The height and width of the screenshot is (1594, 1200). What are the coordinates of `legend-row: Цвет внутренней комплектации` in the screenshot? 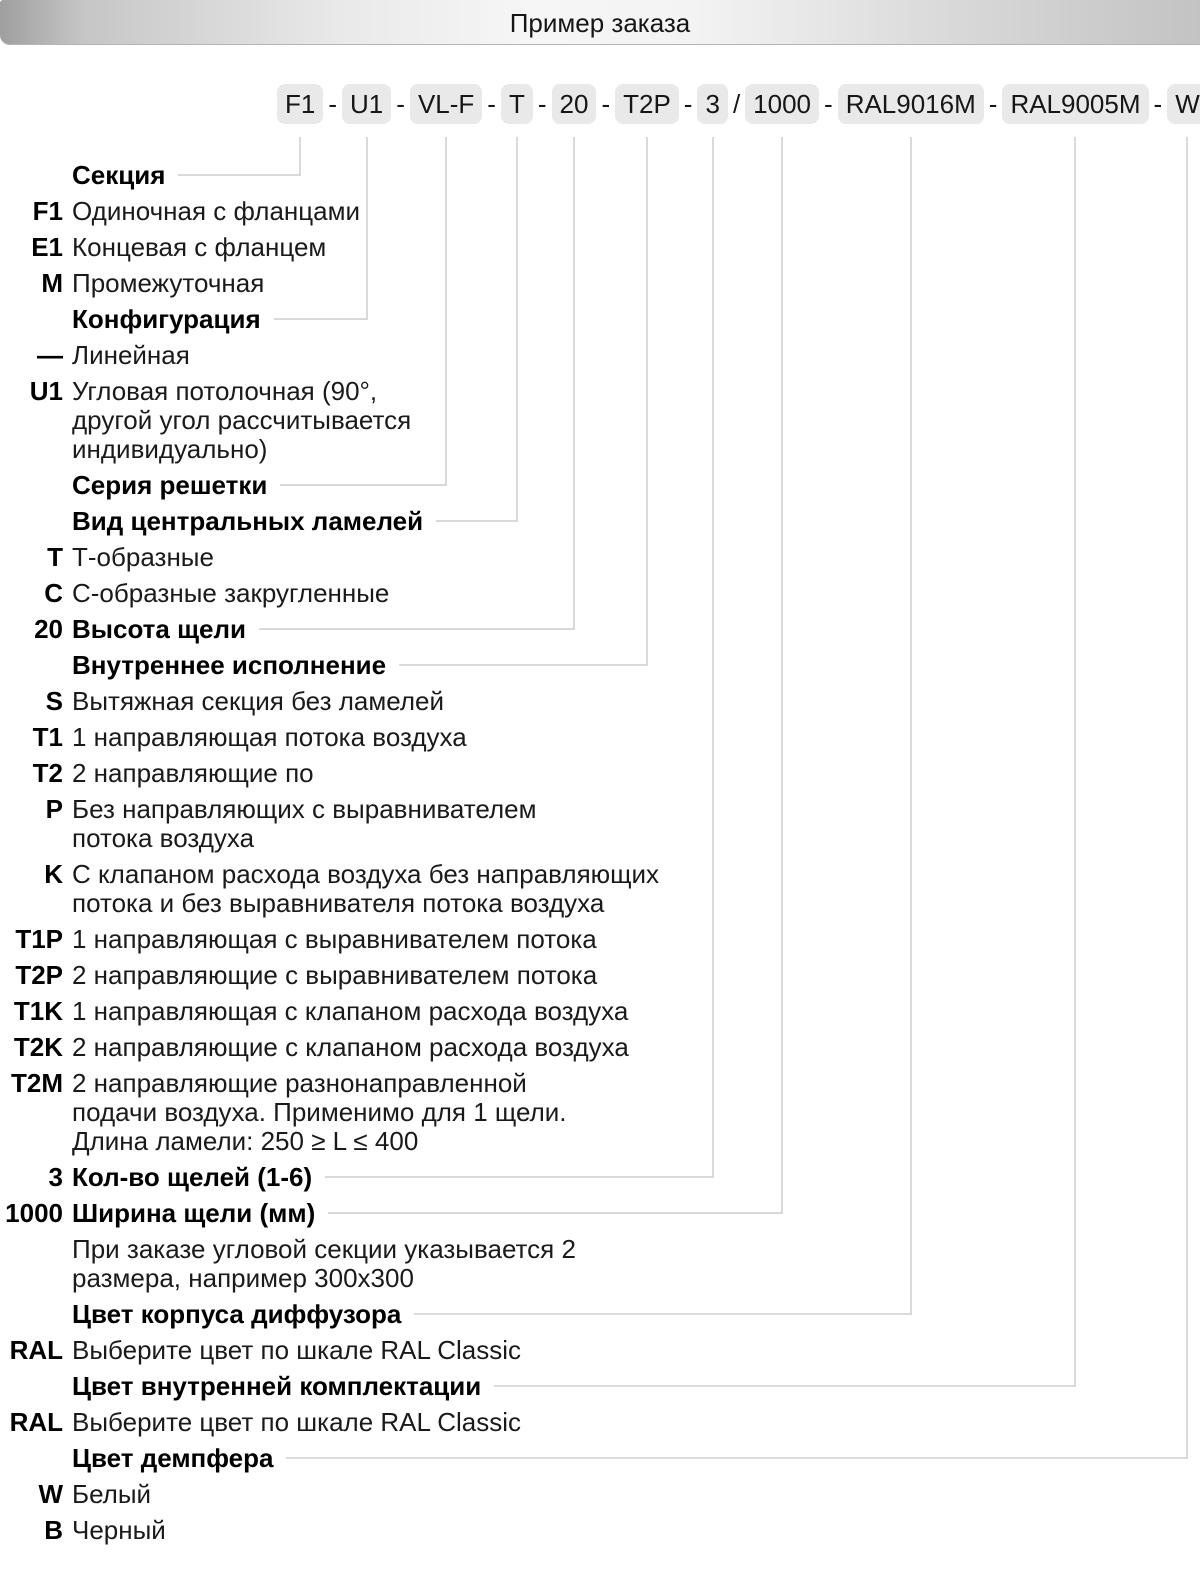 It's located at (360, 1386).